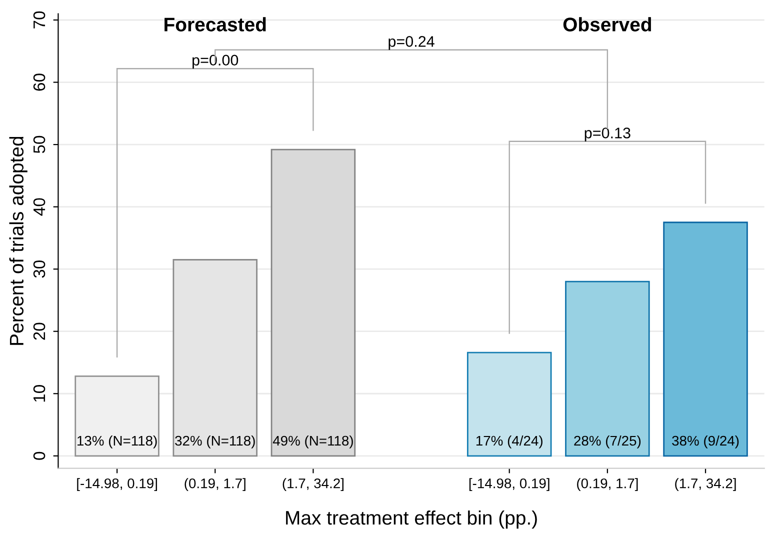 Image resolution: width=776 pixels, height=551 pixels. Describe the element at coordinates (312, 441) in the screenshot. I see `data-label: 49% (N=118)` at that location.